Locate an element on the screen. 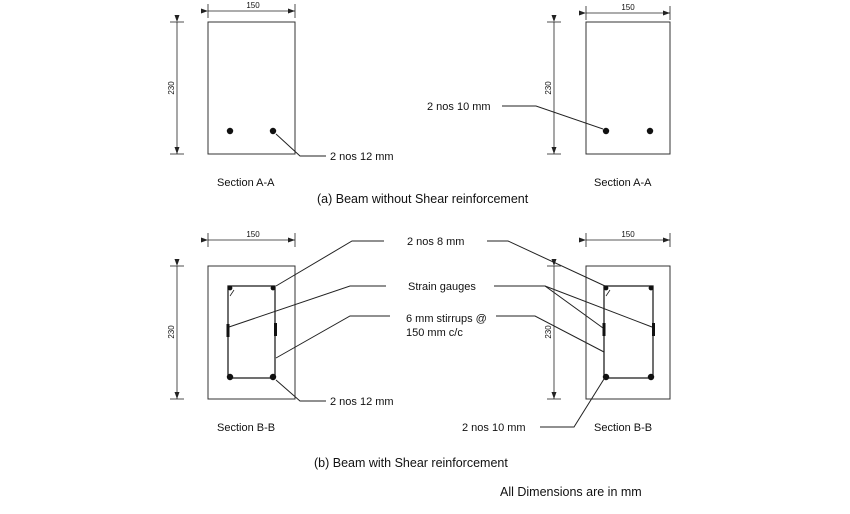 The width and height of the screenshot is (850, 514). callout-strain-gauges: Strain gauges is located at coordinates (440, 305).